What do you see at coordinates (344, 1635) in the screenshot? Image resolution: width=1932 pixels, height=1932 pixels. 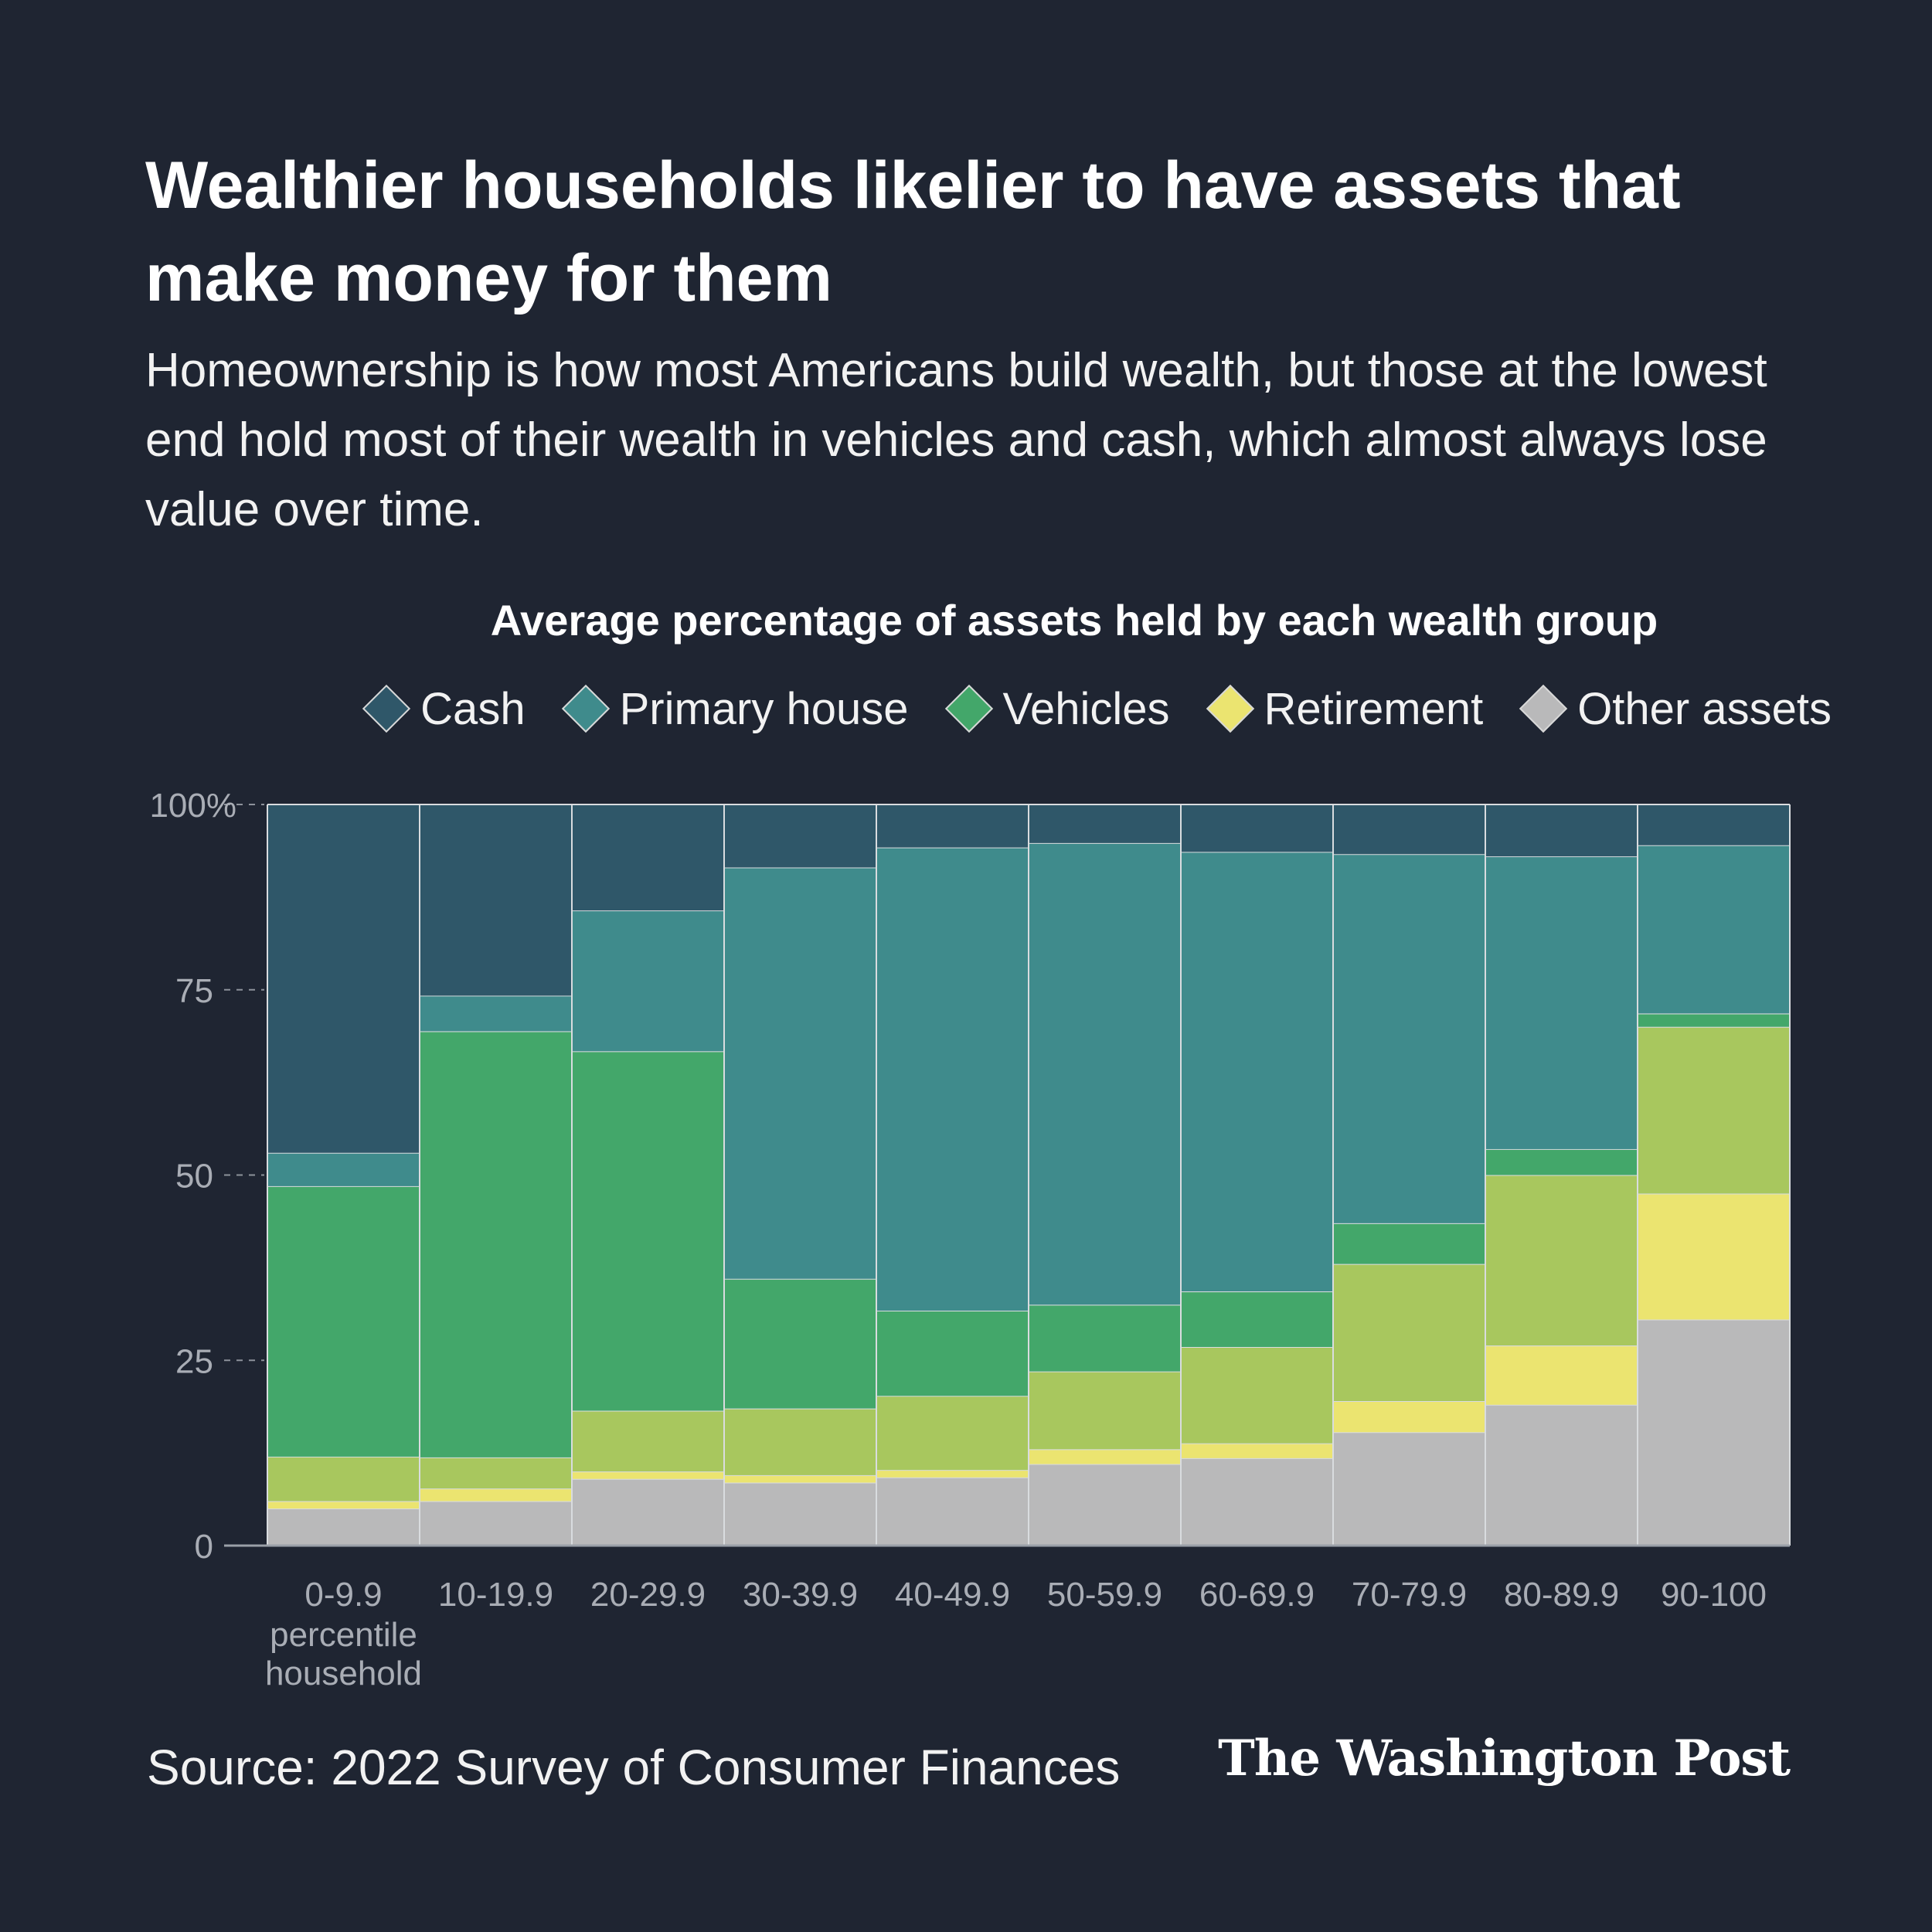 I see `x-axis-note: percentile` at bounding box center [344, 1635].